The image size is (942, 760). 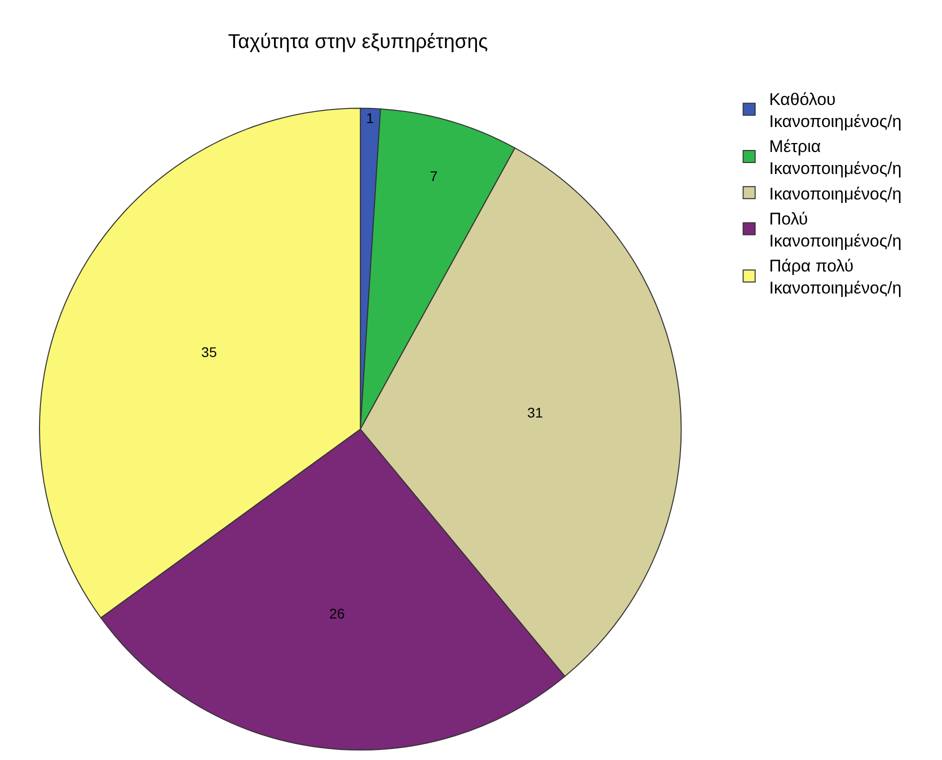 I want to click on data-label: 1, so click(x=370, y=118).